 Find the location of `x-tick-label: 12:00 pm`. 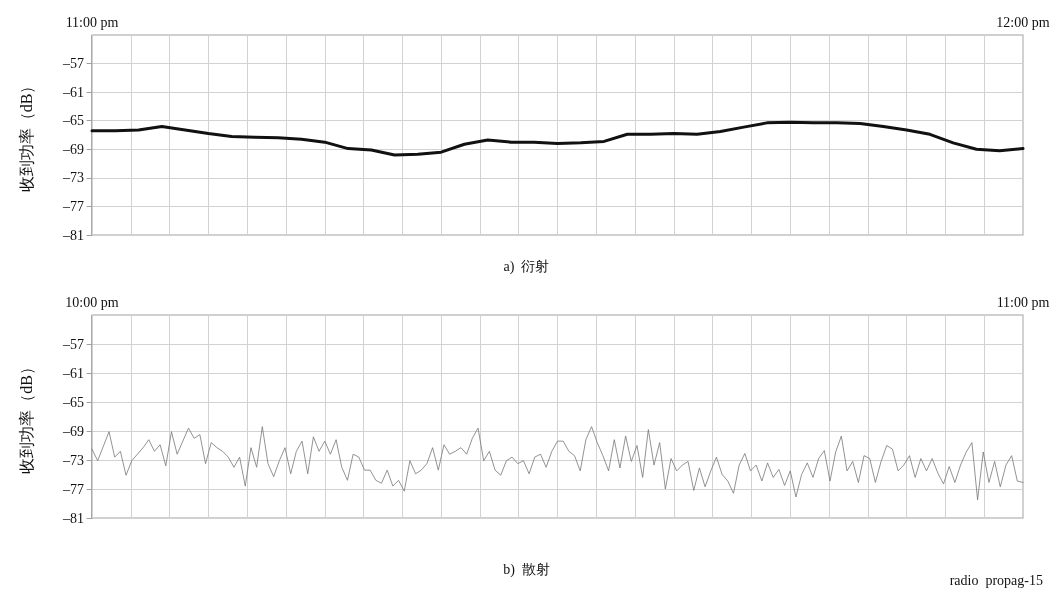

x-tick-label: 12:00 pm is located at coordinates (1023, 22).